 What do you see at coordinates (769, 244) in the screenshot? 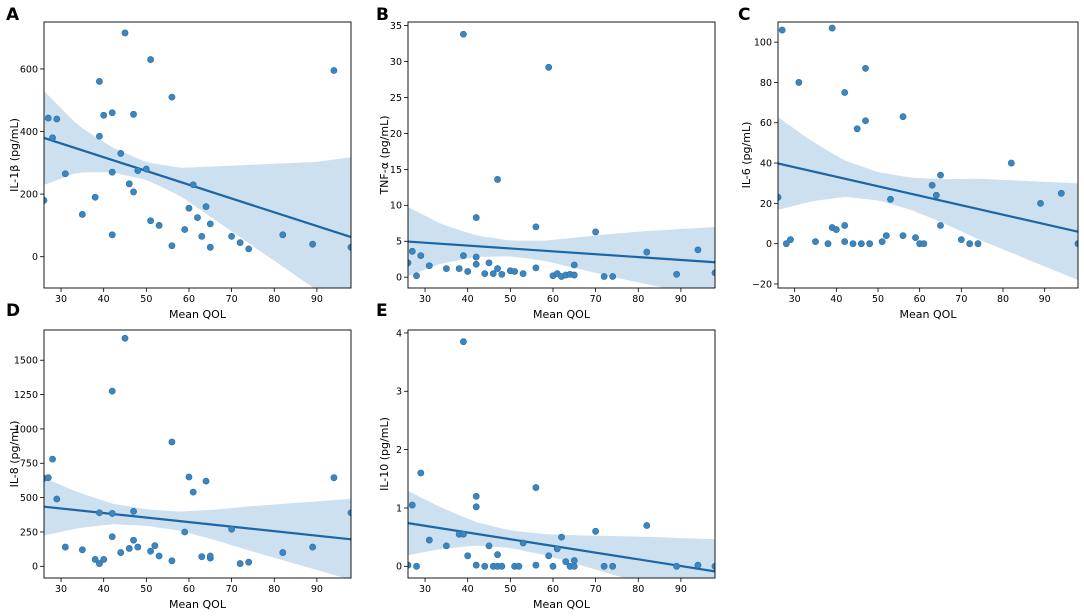
I see `y-tick-label-c-1: 0` at bounding box center [769, 244].